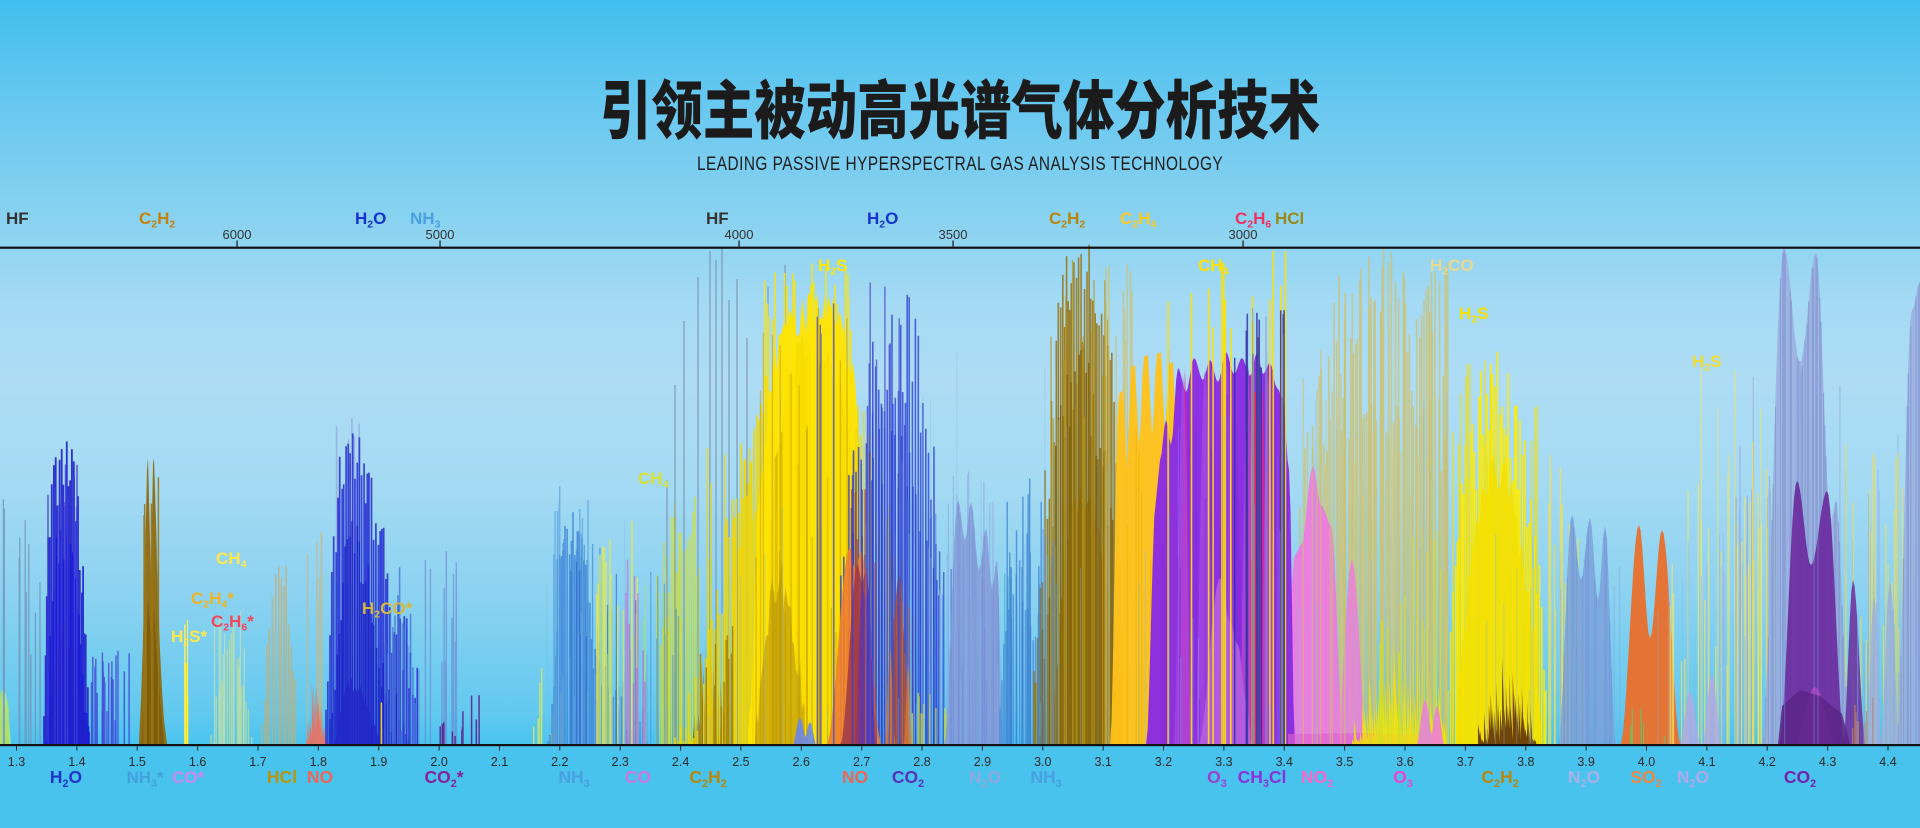 The image size is (1920, 828). What do you see at coordinates (378, 762) in the screenshot?
I see `svg-text: 1.9` at bounding box center [378, 762].